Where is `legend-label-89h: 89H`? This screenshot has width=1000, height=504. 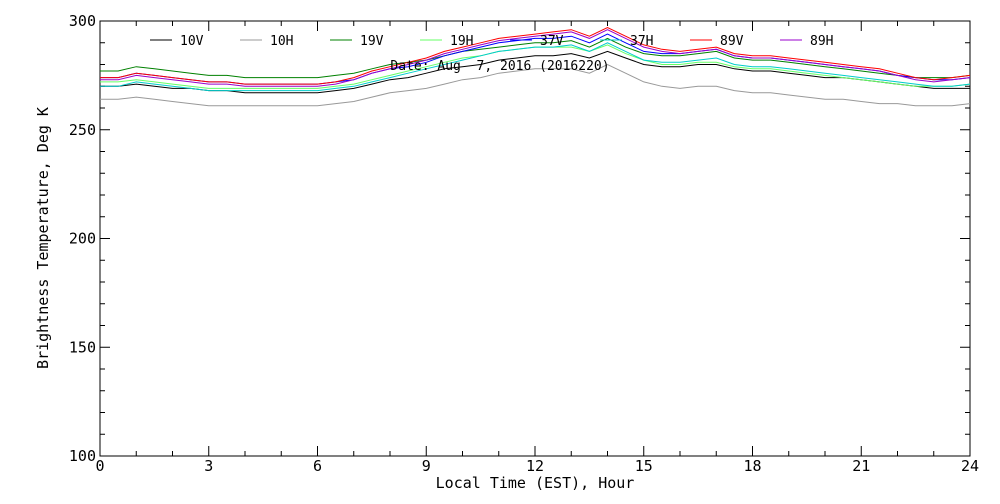
legend-label-89h: 89H is located at coordinates (821, 41).